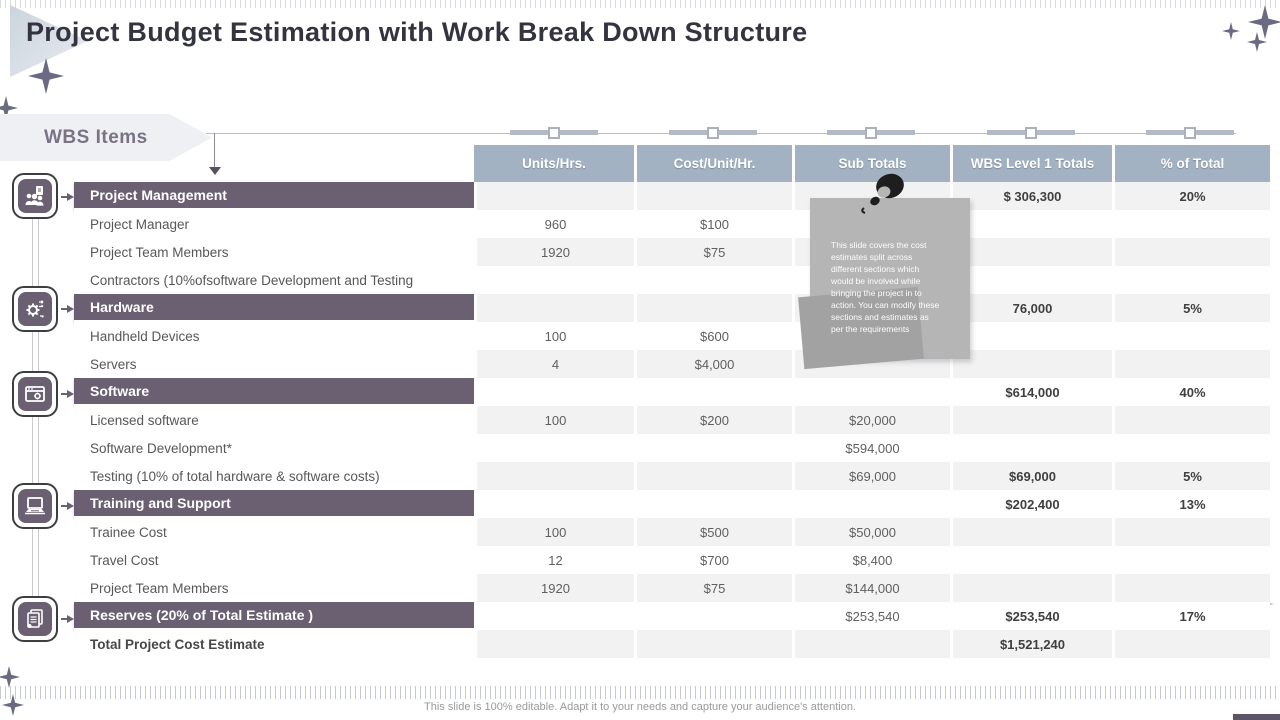 The height and width of the screenshot is (720, 1280). What do you see at coordinates (274, 560) in the screenshot?
I see `row-label: Travel Cost` at bounding box center [274, 560].